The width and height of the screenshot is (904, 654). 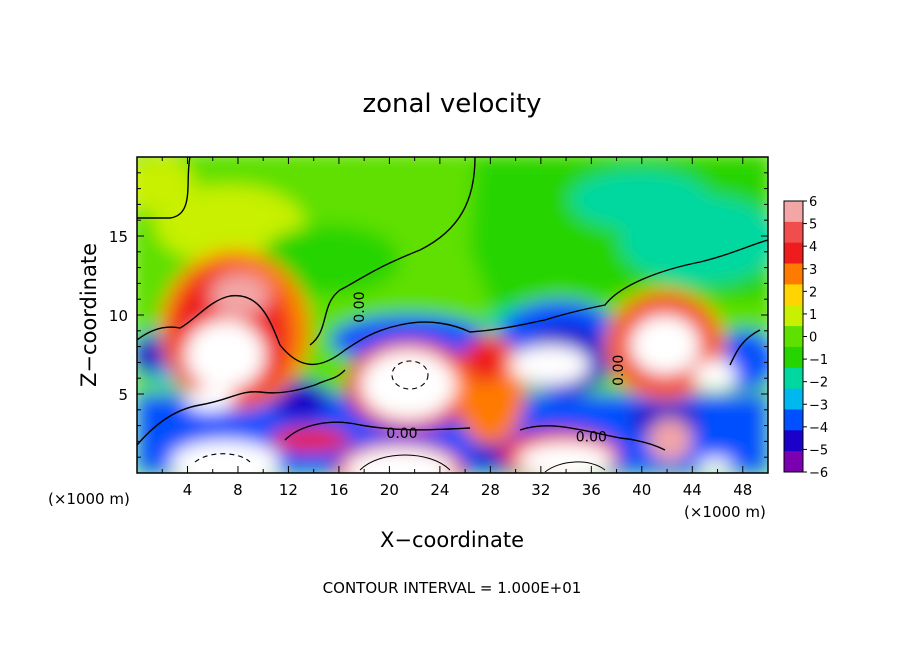 I want to click on x-tick-label: 36, so click(x=591, y=490).